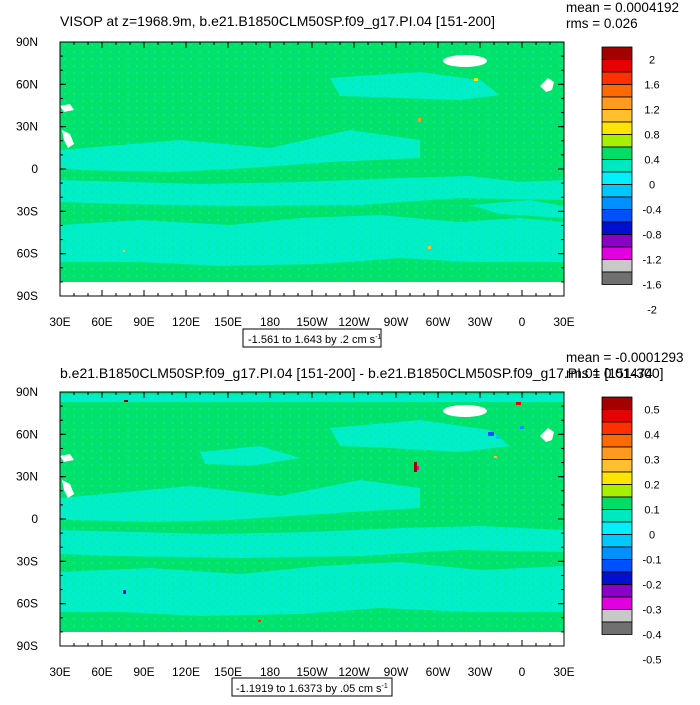 Image resolution: width=700 pixels, height=705 pixels. I want to click on contour-info-box: -1.1919 to 1.6373 by .05 cm s-1, so click(312, 687).